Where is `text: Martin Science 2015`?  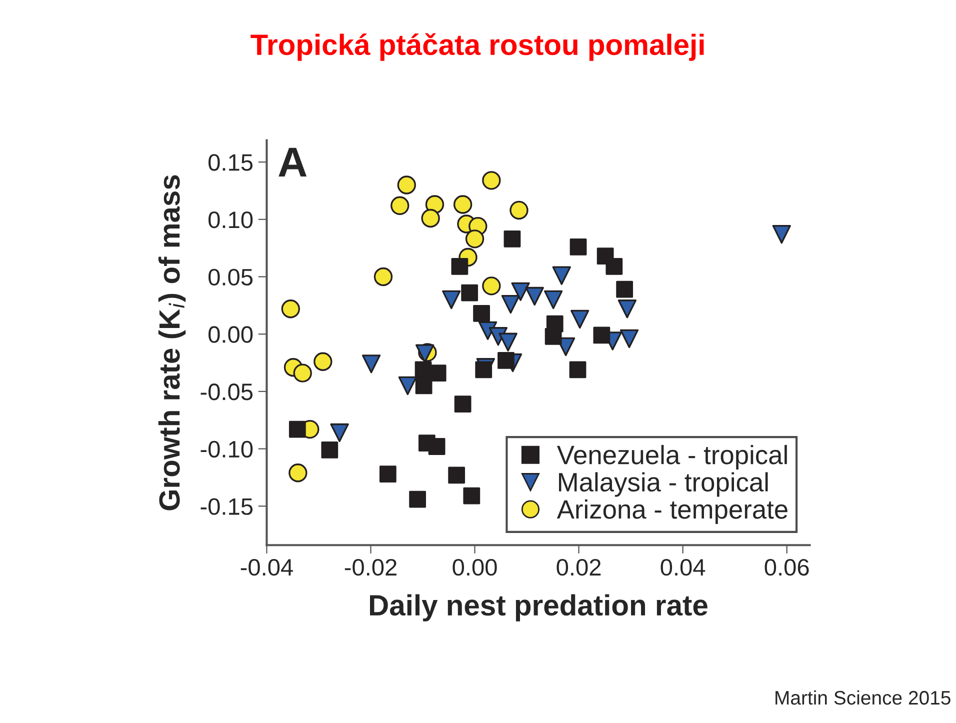
text: Martin Science 2015 is located at coordinates (863, 697).